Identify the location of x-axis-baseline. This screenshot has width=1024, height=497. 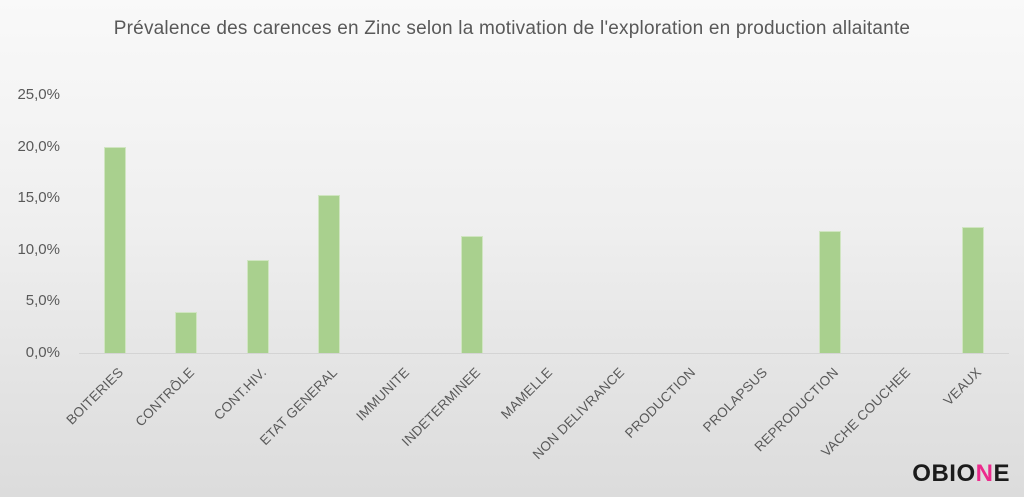
(544, 353).